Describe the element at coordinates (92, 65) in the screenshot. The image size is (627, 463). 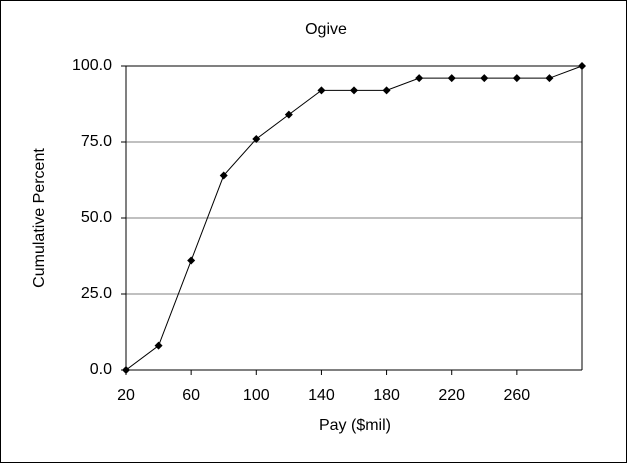
I see `y-tick-label: 100.0` at that location.